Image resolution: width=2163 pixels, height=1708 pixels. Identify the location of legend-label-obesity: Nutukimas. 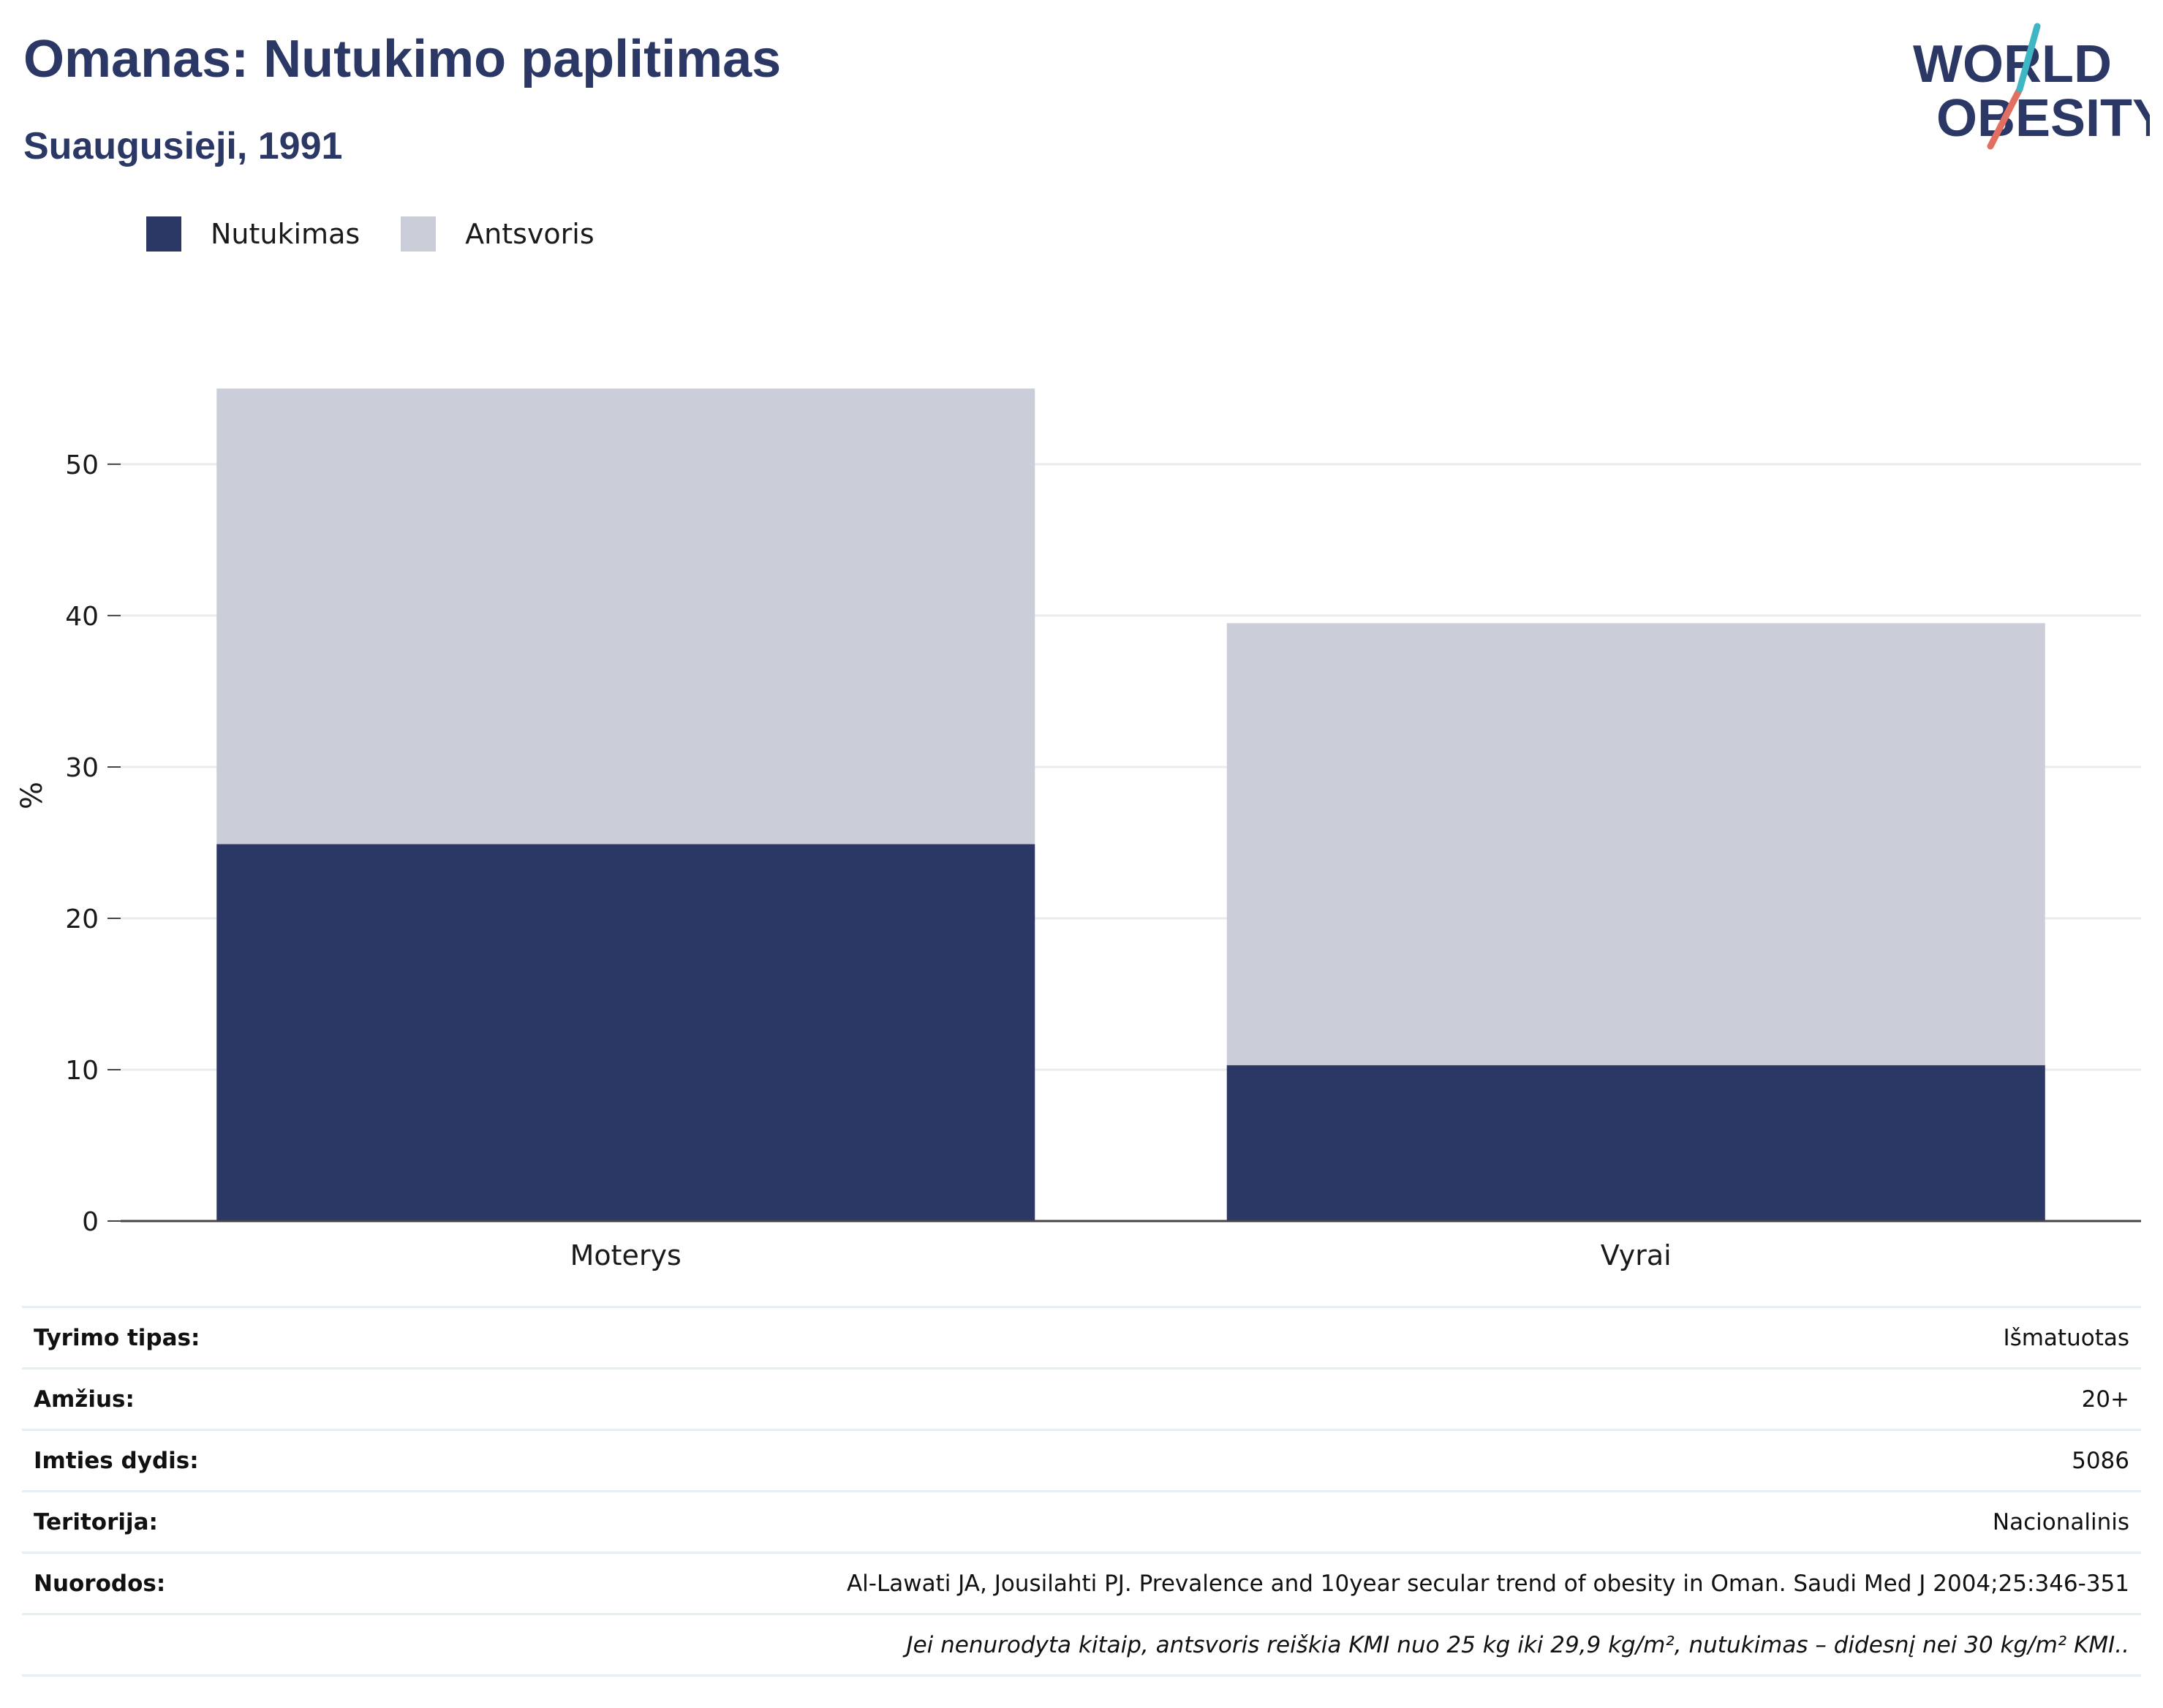
(285, 234).